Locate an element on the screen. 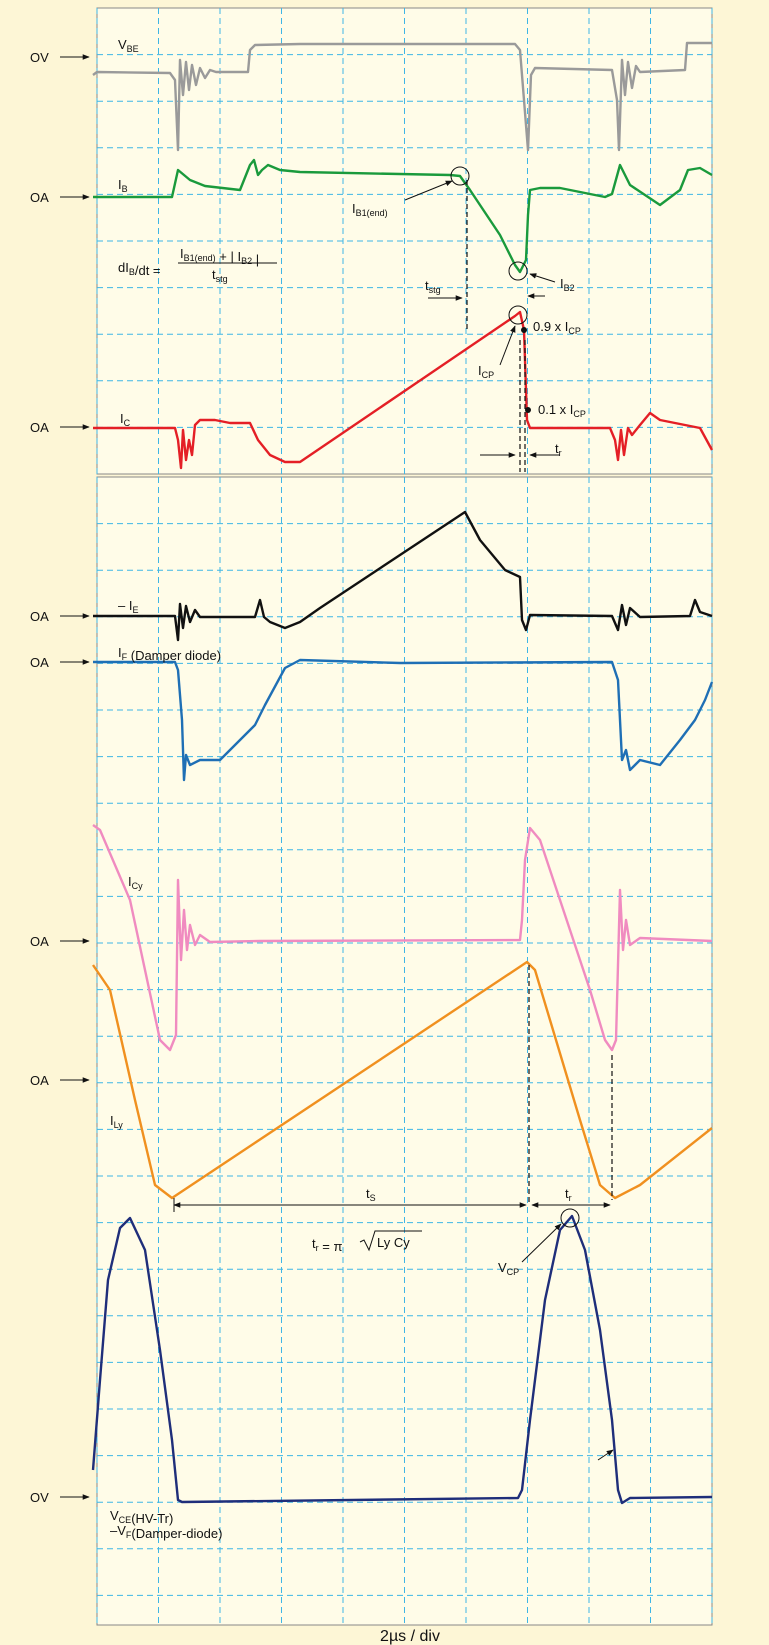 Image resolution: width=769 pixels, height=1645 pixels. tr-formula-radicand: Ly Cy is located at coordinates (393, 1242).